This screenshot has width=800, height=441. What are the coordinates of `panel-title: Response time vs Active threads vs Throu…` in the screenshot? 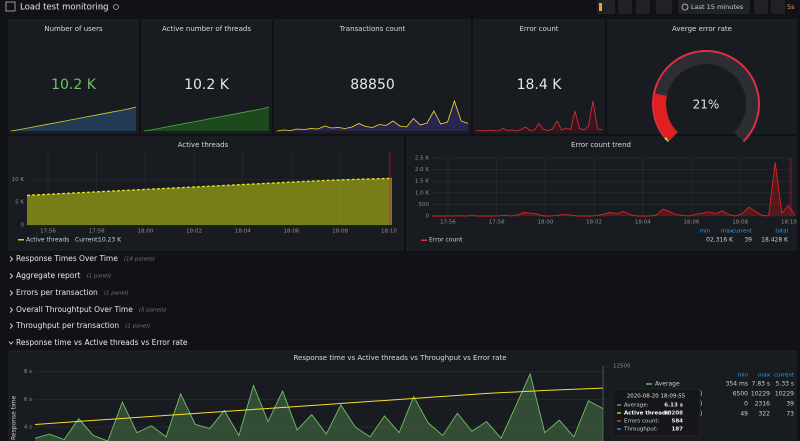 It's located at (399, 358).